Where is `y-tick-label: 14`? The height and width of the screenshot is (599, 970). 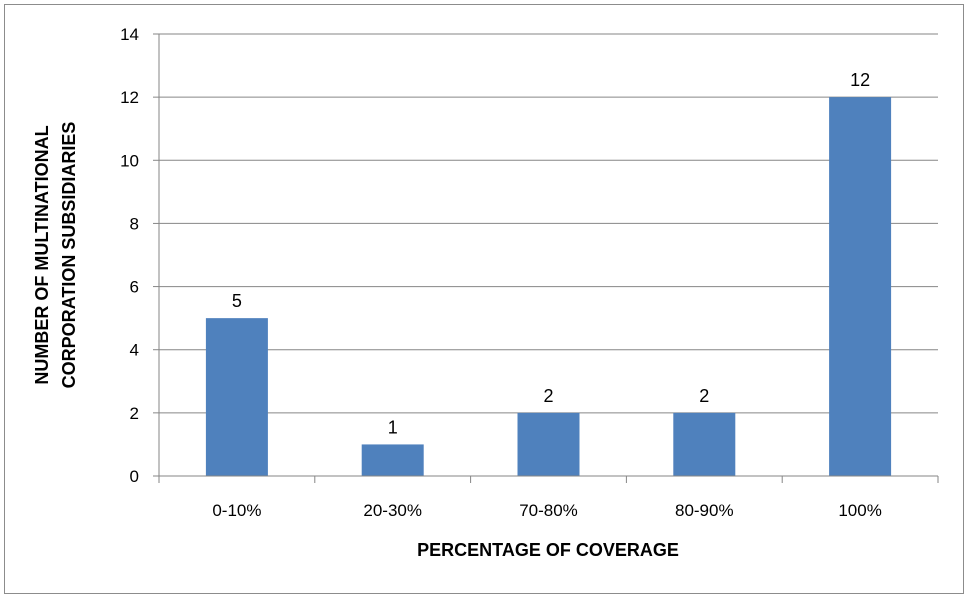
y-tick-label: 14 is located at coordinates (129, 34).